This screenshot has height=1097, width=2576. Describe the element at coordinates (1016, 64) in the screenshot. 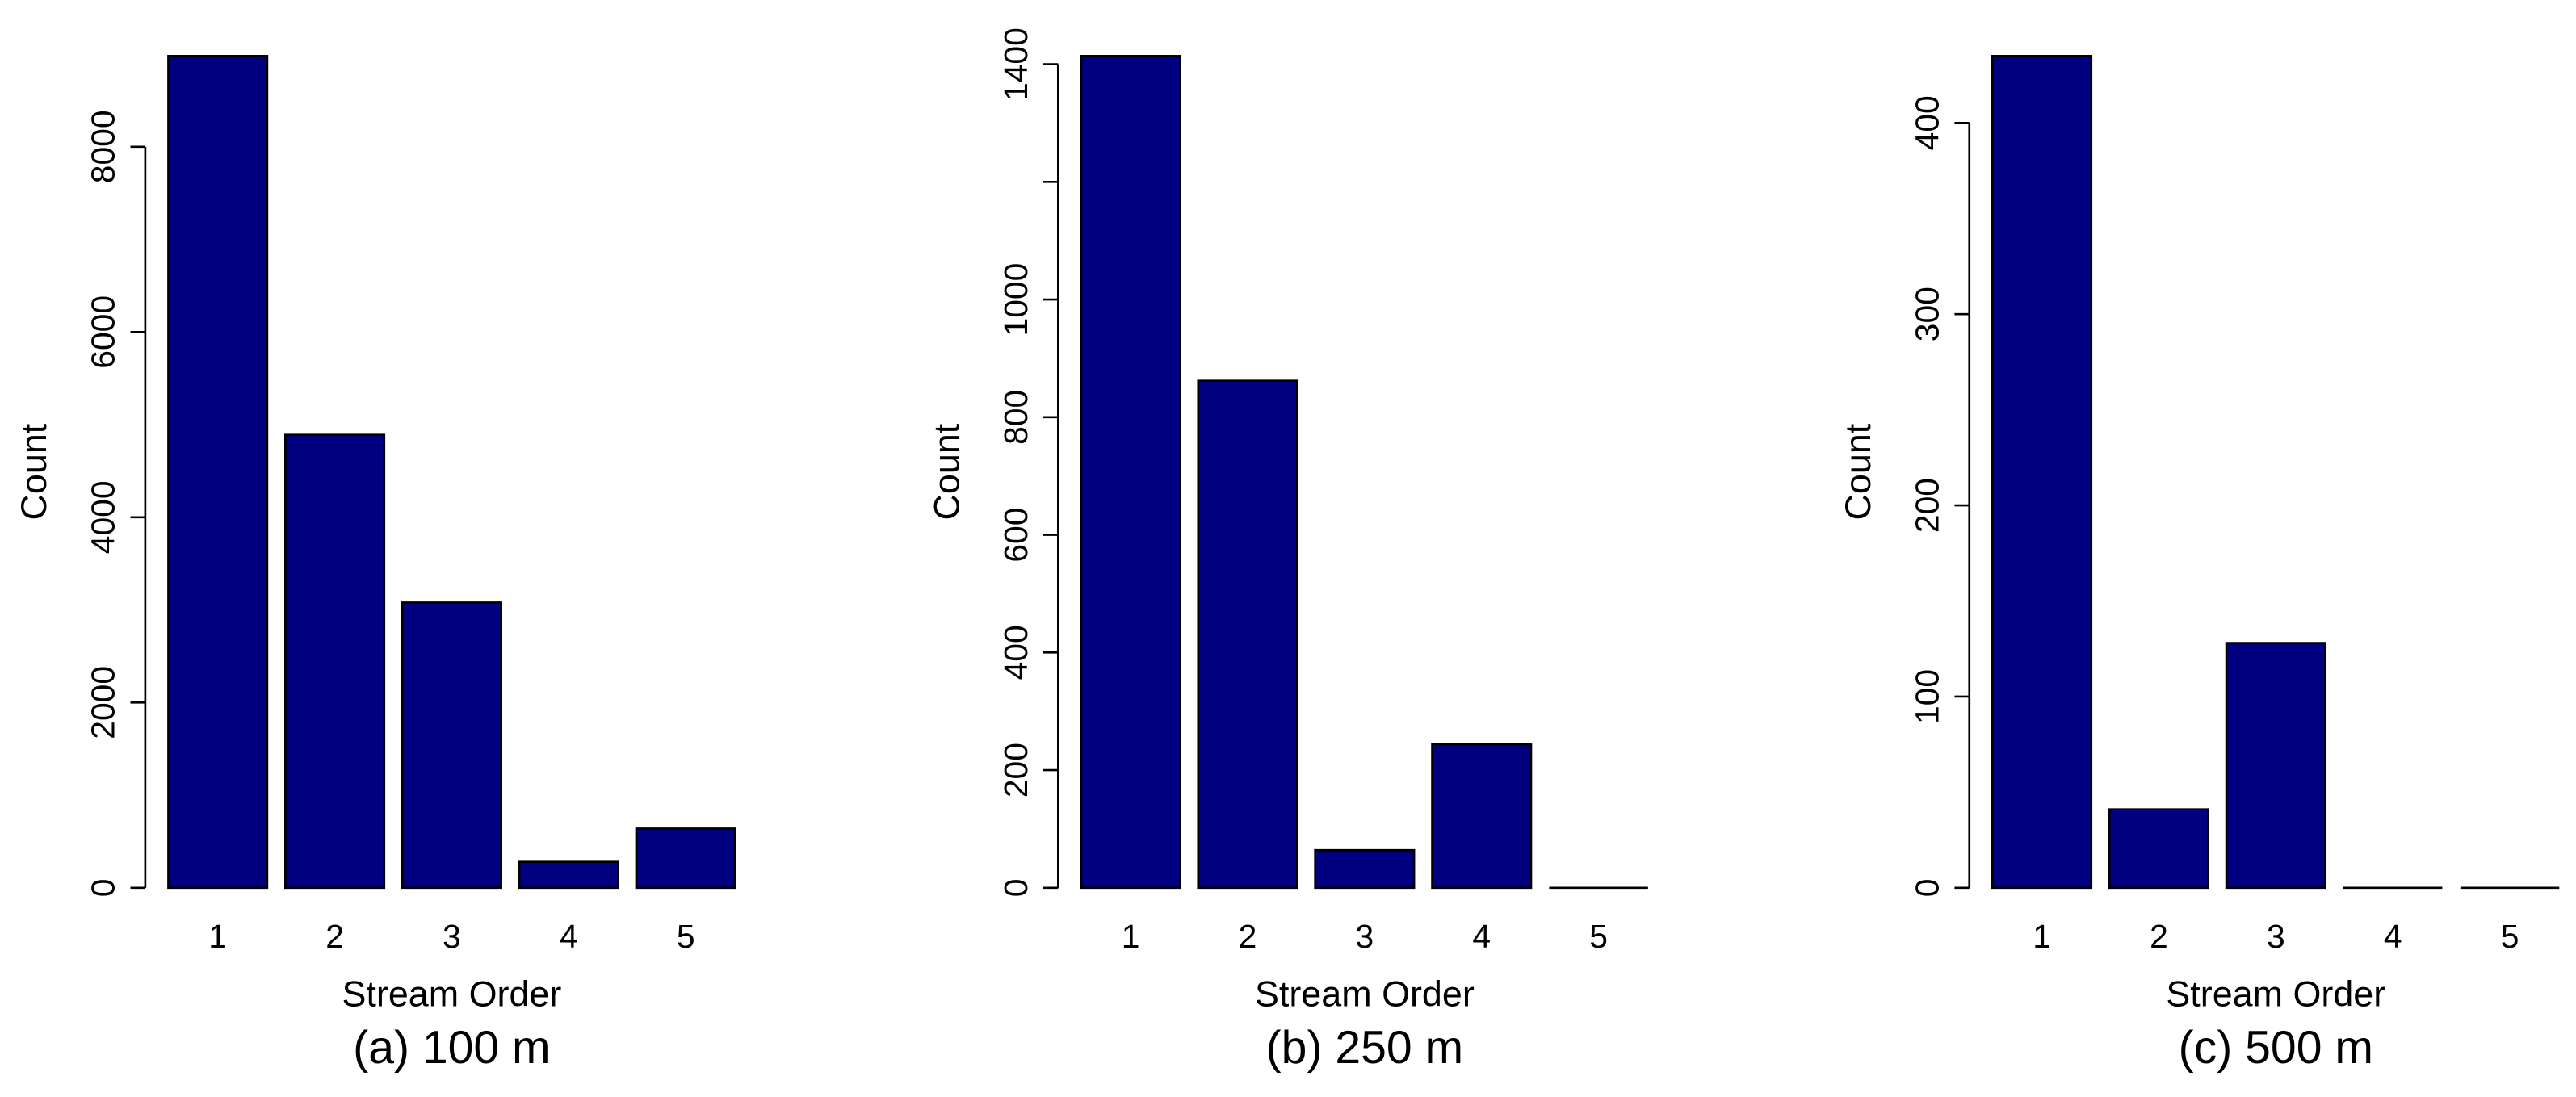

I see `y-tick-label: 1400` at that location.